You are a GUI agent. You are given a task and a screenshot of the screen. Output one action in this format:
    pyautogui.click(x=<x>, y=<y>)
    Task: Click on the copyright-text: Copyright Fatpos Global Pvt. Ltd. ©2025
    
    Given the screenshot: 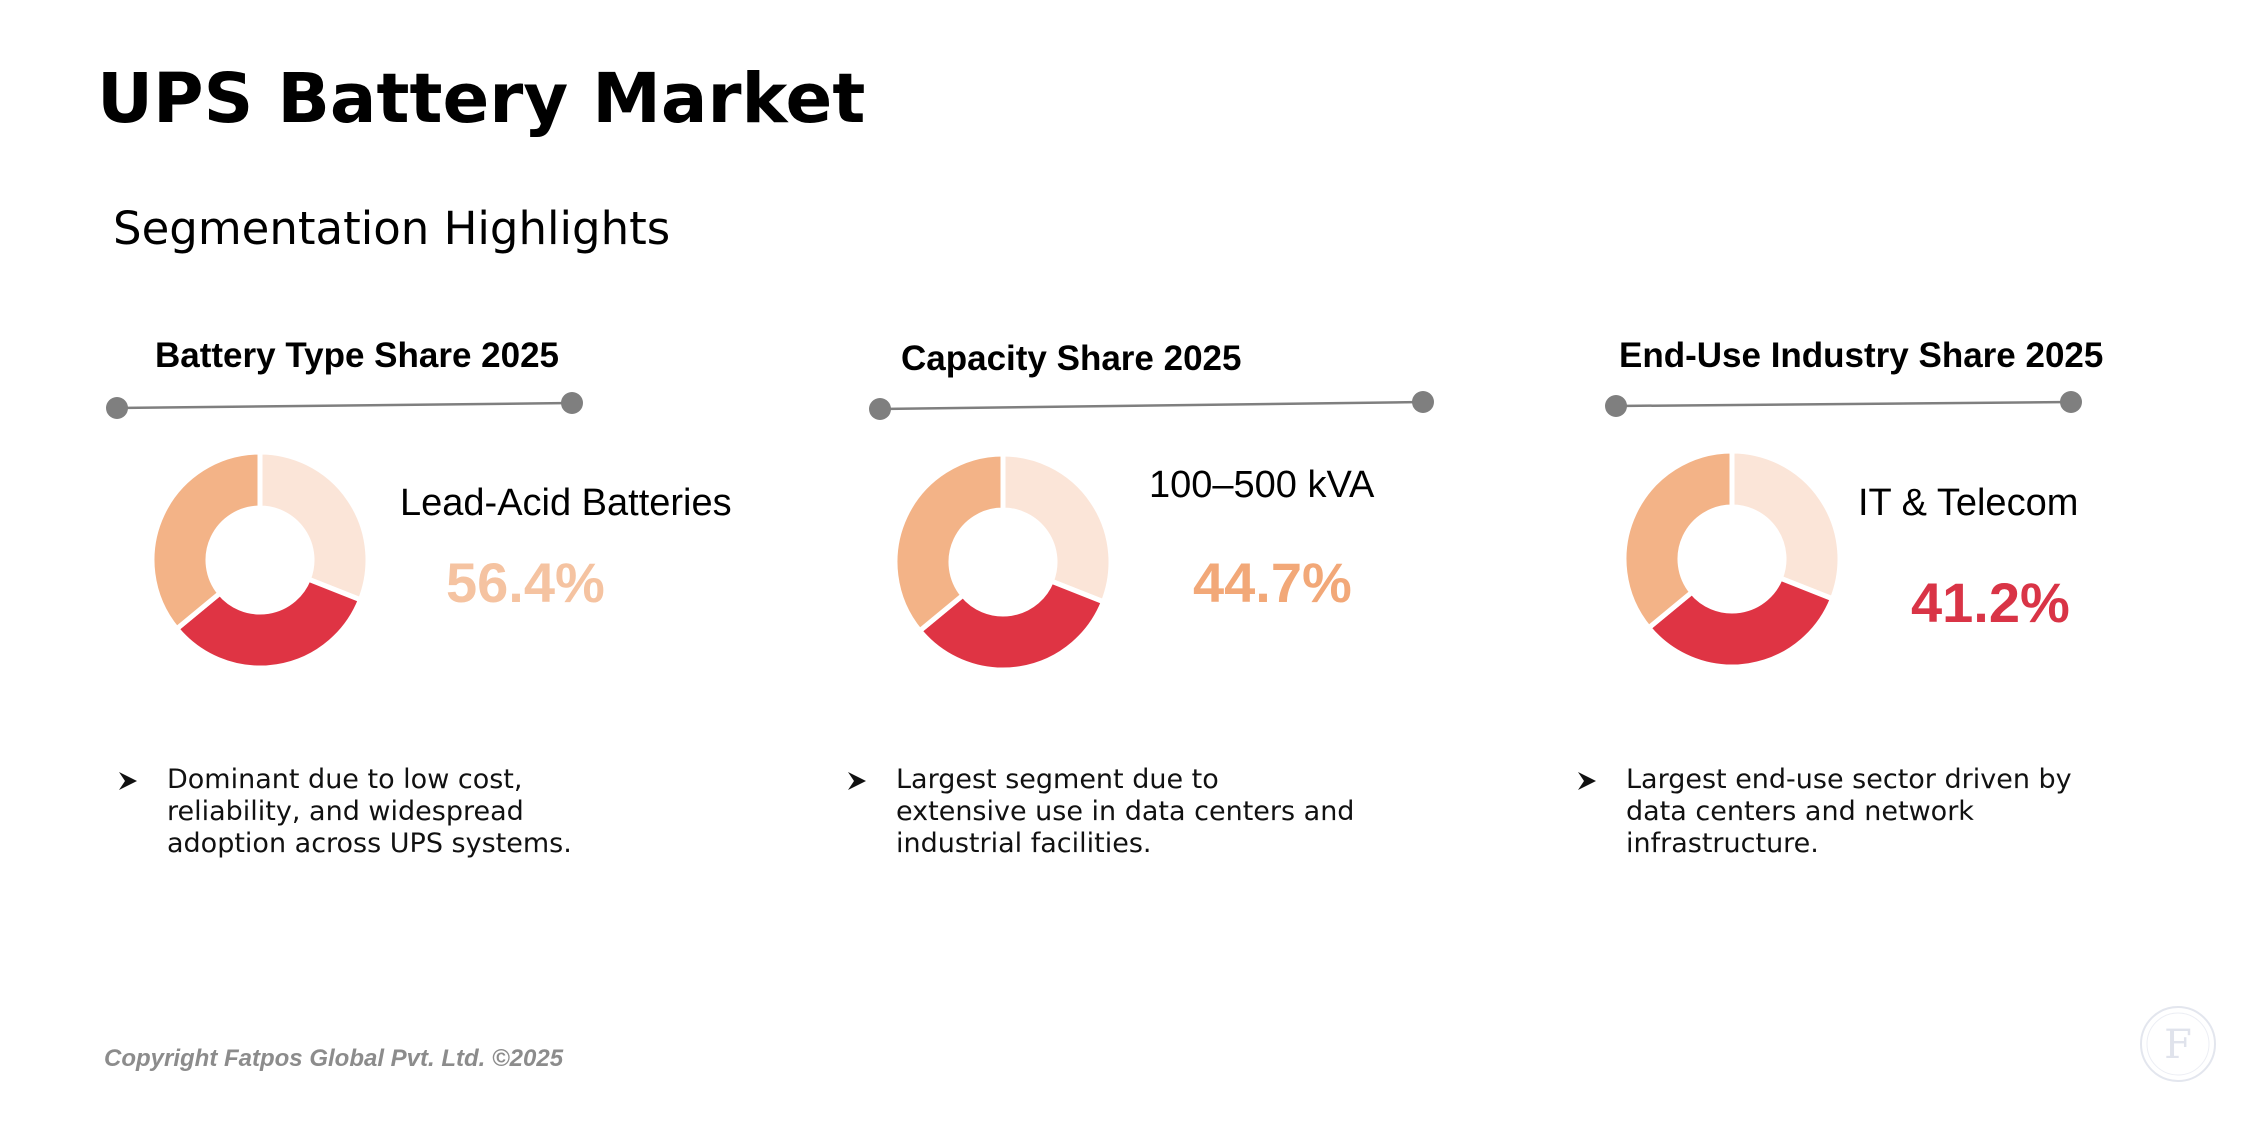 What is the action you would take?
    pyautogui.click(x=334, y=1058)
    